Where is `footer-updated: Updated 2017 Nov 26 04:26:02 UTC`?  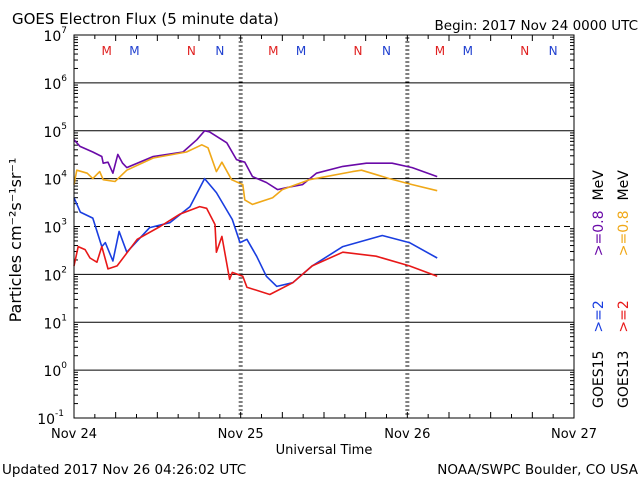
footer-updated: Updated 2017 Nov 26 04:26:02 UTC is located at coordinates (124, 470).